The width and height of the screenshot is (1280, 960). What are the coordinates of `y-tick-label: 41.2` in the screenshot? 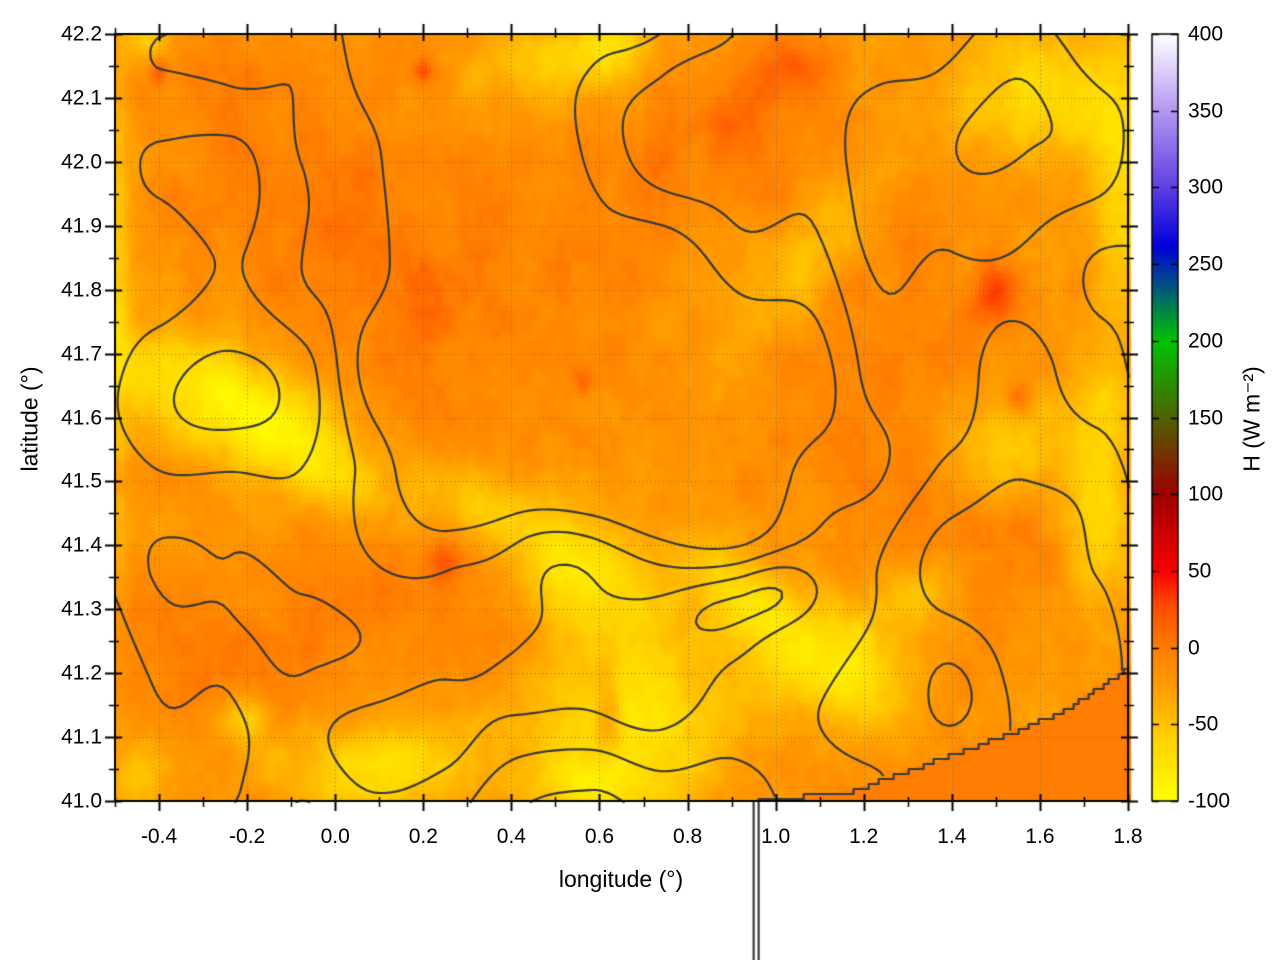 It's located at (81, 673).